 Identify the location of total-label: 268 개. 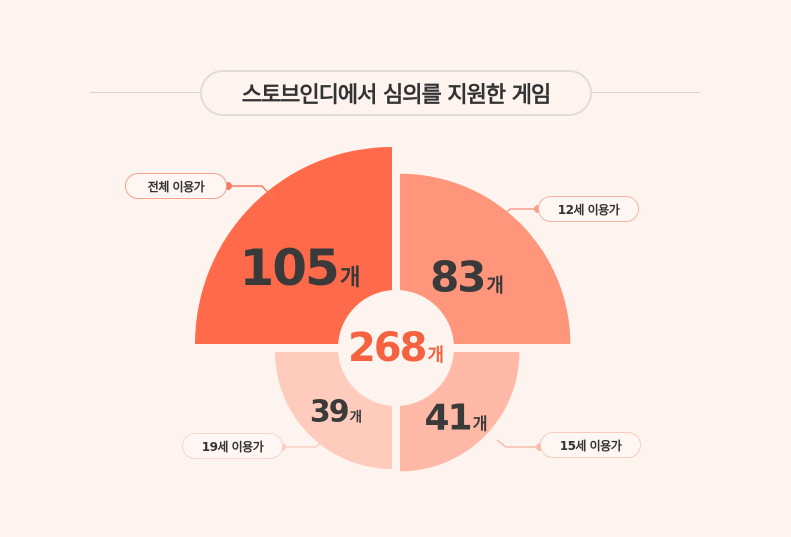
(396, 348).